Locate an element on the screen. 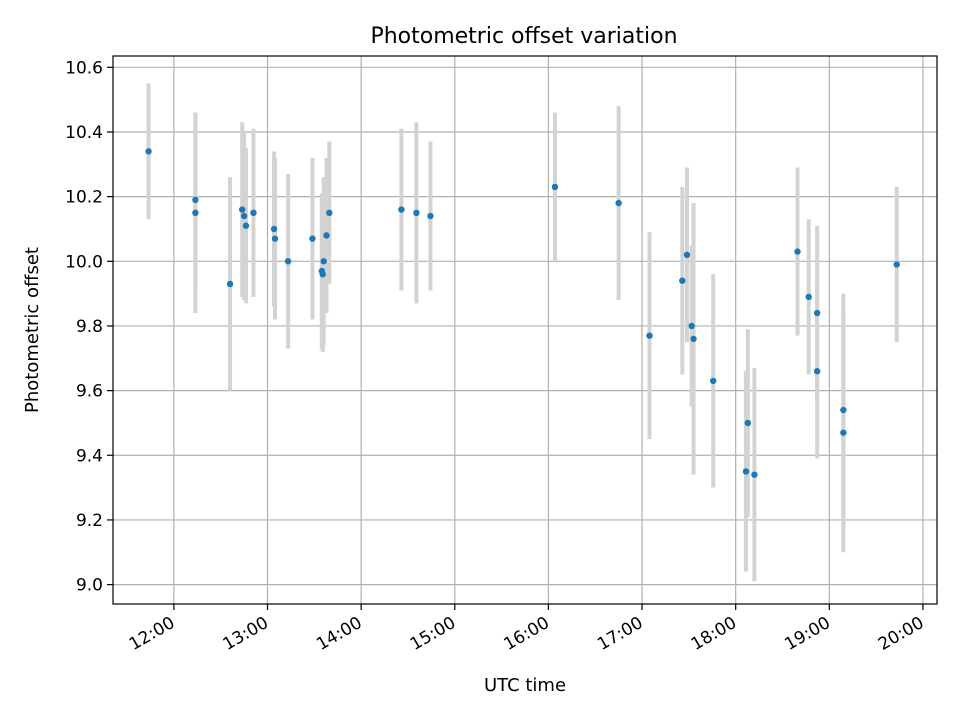  y-tick-label: 9.6 is located at coordinates (89, 392).